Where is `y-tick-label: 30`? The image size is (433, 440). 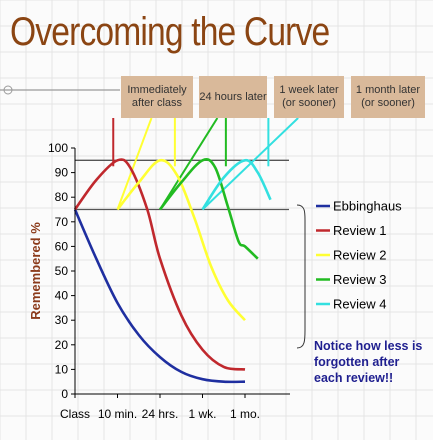 y-tick-label: 30 is located at coordinates (62, 320).